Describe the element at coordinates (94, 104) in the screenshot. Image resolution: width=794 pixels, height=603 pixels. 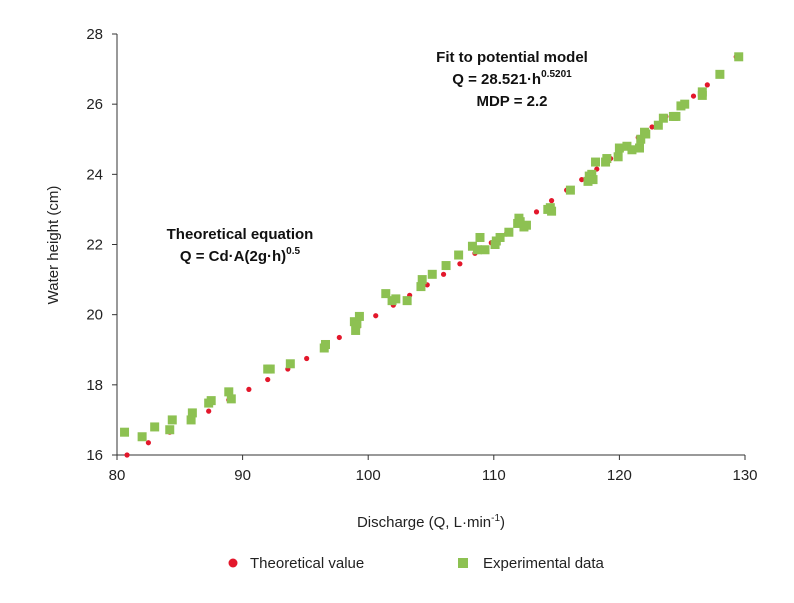
I see `y-tick-label: 26` at that location.